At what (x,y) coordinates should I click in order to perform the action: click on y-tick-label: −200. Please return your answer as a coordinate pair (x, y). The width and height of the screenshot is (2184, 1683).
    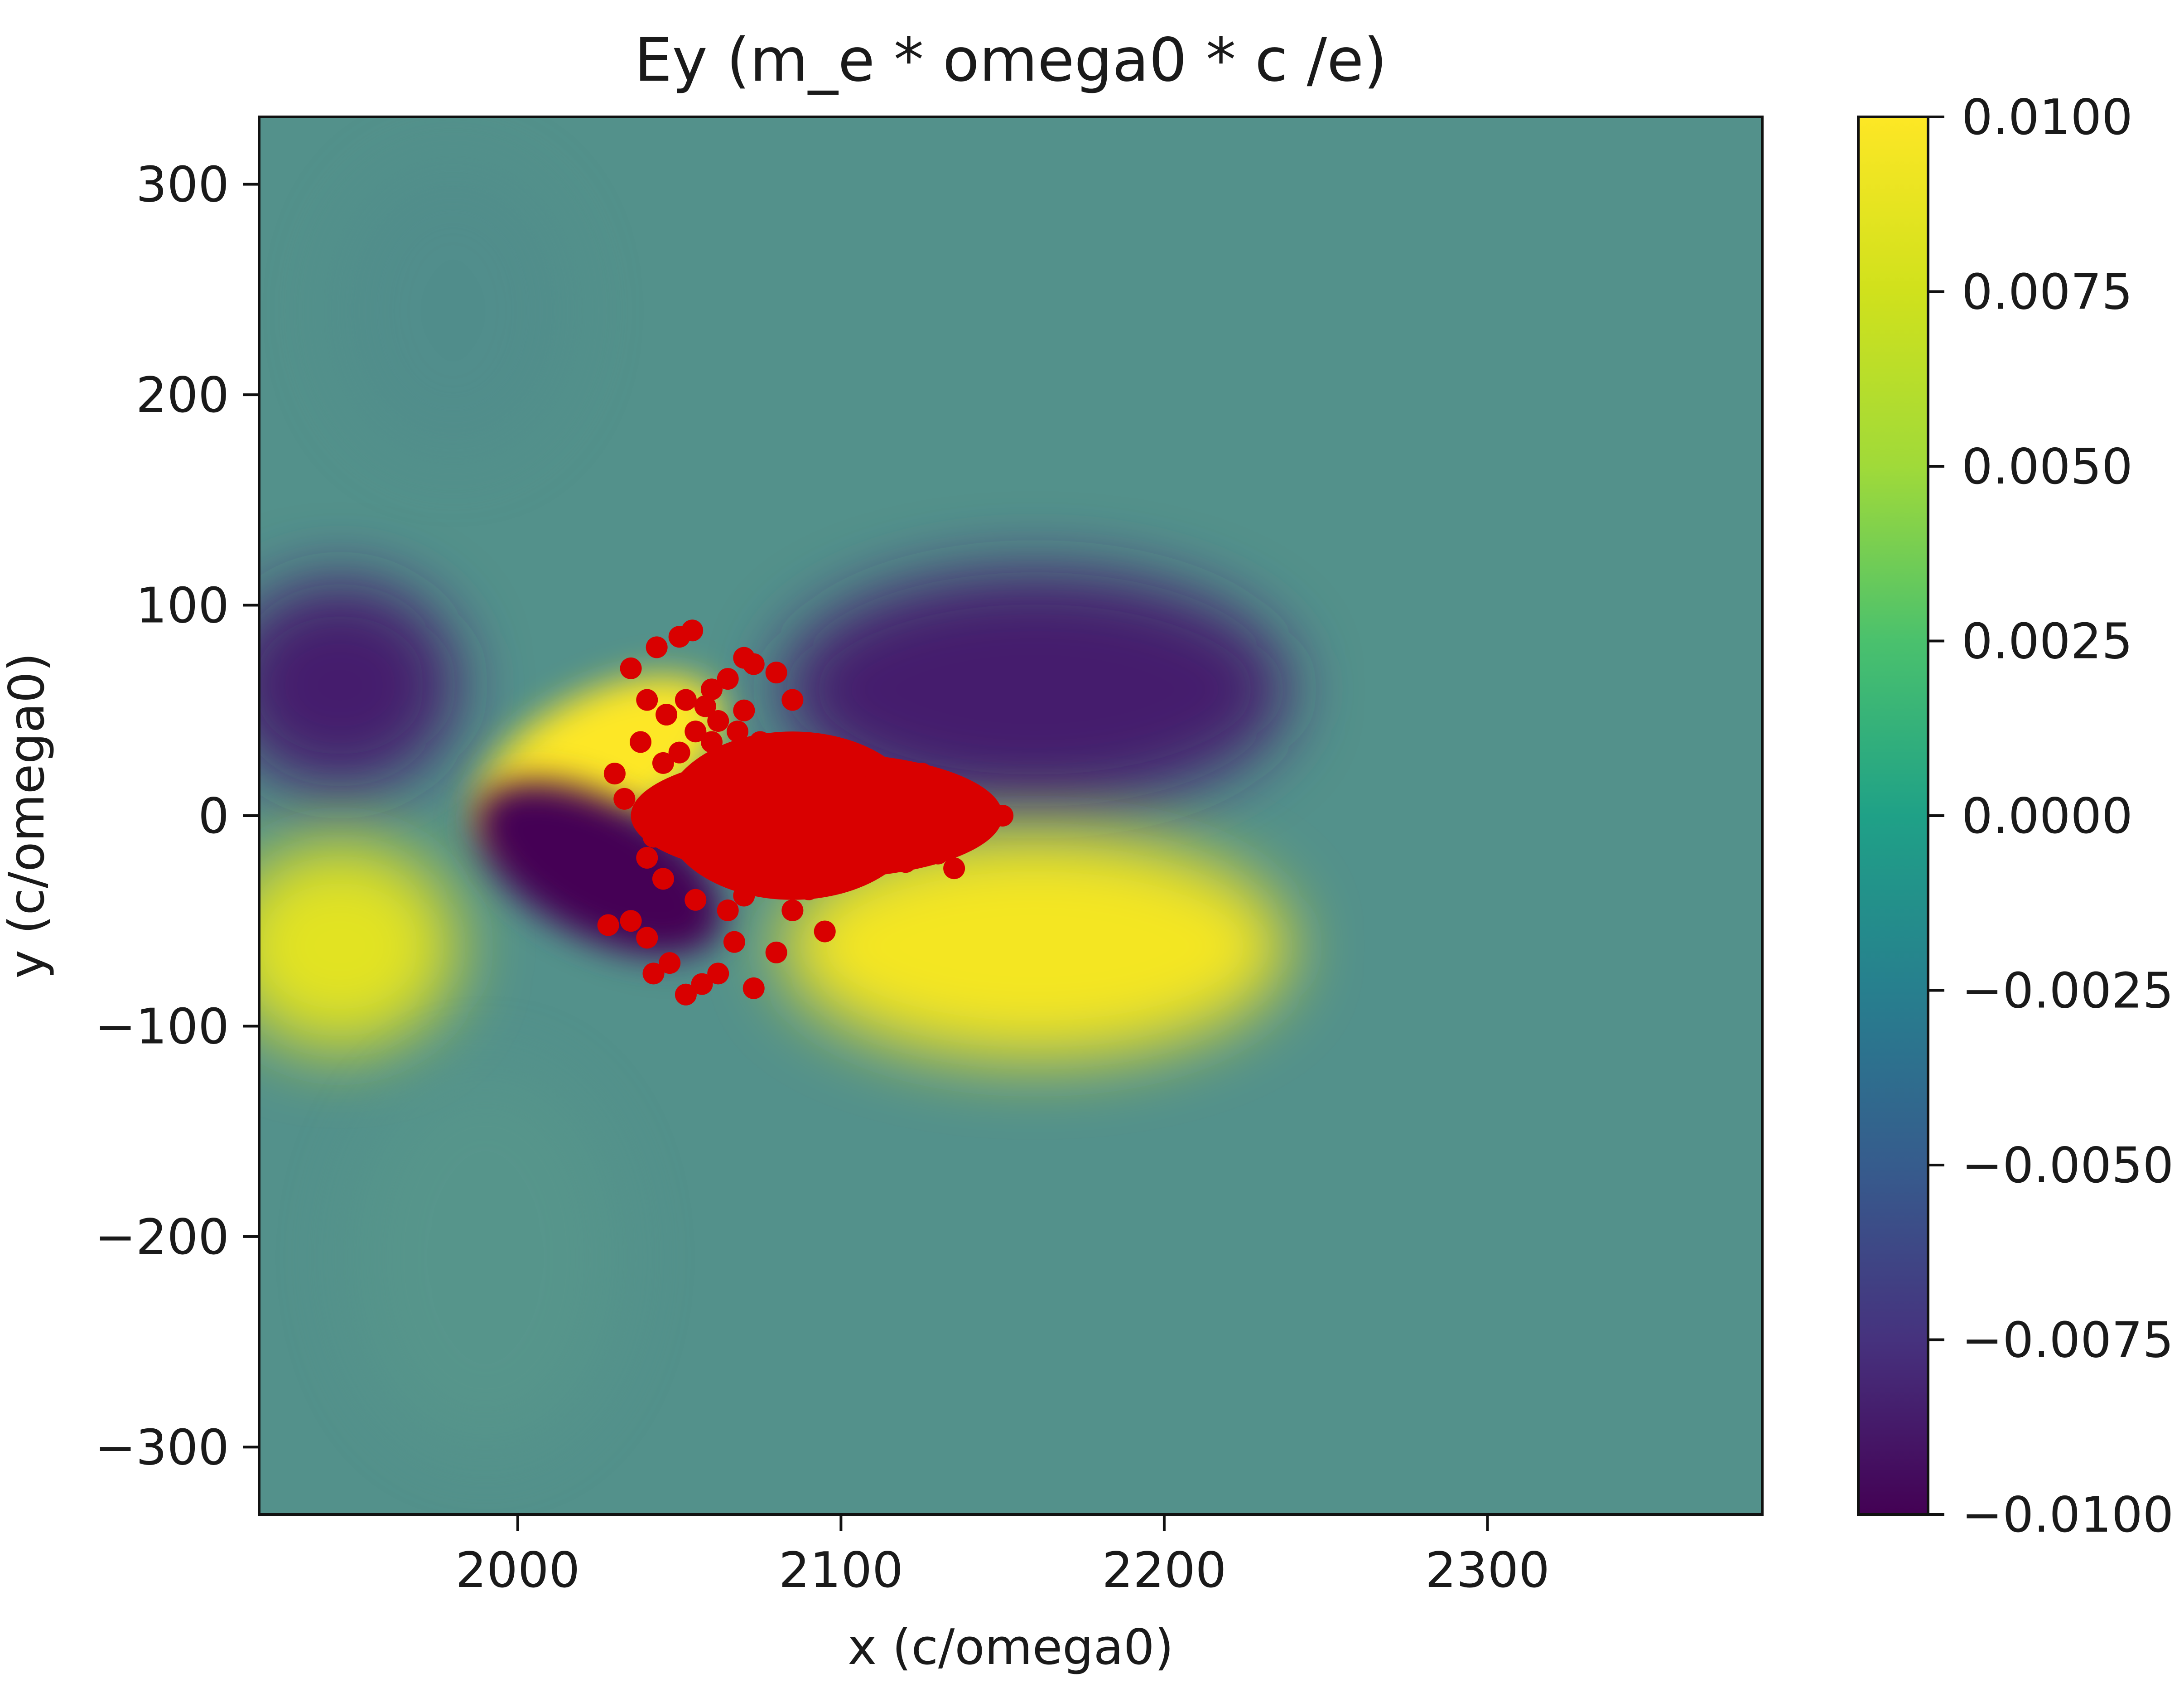
    Looking at the image, I should click on (162, 1237).